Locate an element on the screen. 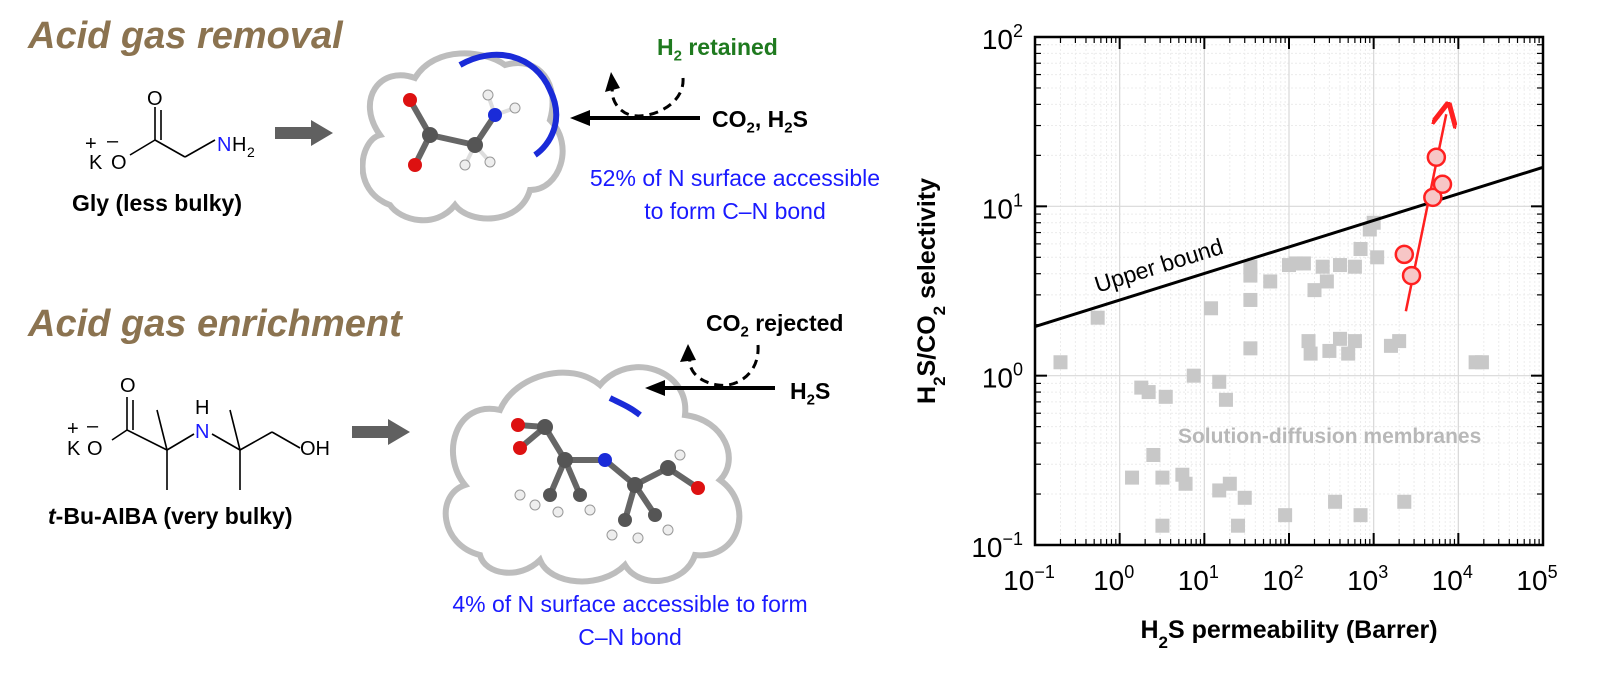  gas-feed-top: CO2, H2S is located at coordinates (760, 121).